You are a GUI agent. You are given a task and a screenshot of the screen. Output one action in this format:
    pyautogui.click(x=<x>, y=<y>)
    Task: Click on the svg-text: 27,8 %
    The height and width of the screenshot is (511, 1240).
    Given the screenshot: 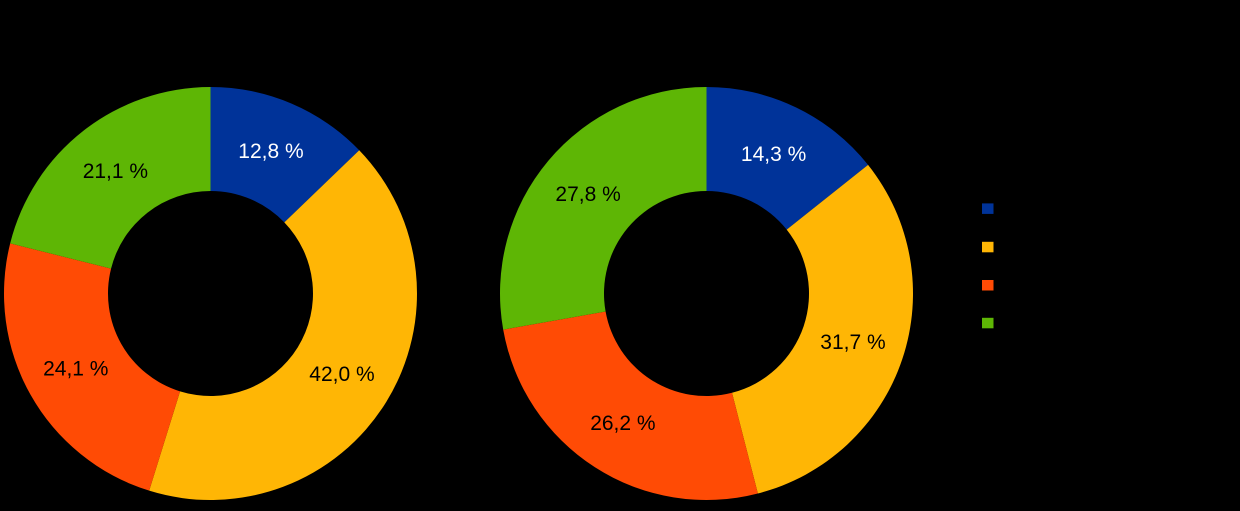 What is the action you would take?
    pyautogui.click(x=587, y=194)
    